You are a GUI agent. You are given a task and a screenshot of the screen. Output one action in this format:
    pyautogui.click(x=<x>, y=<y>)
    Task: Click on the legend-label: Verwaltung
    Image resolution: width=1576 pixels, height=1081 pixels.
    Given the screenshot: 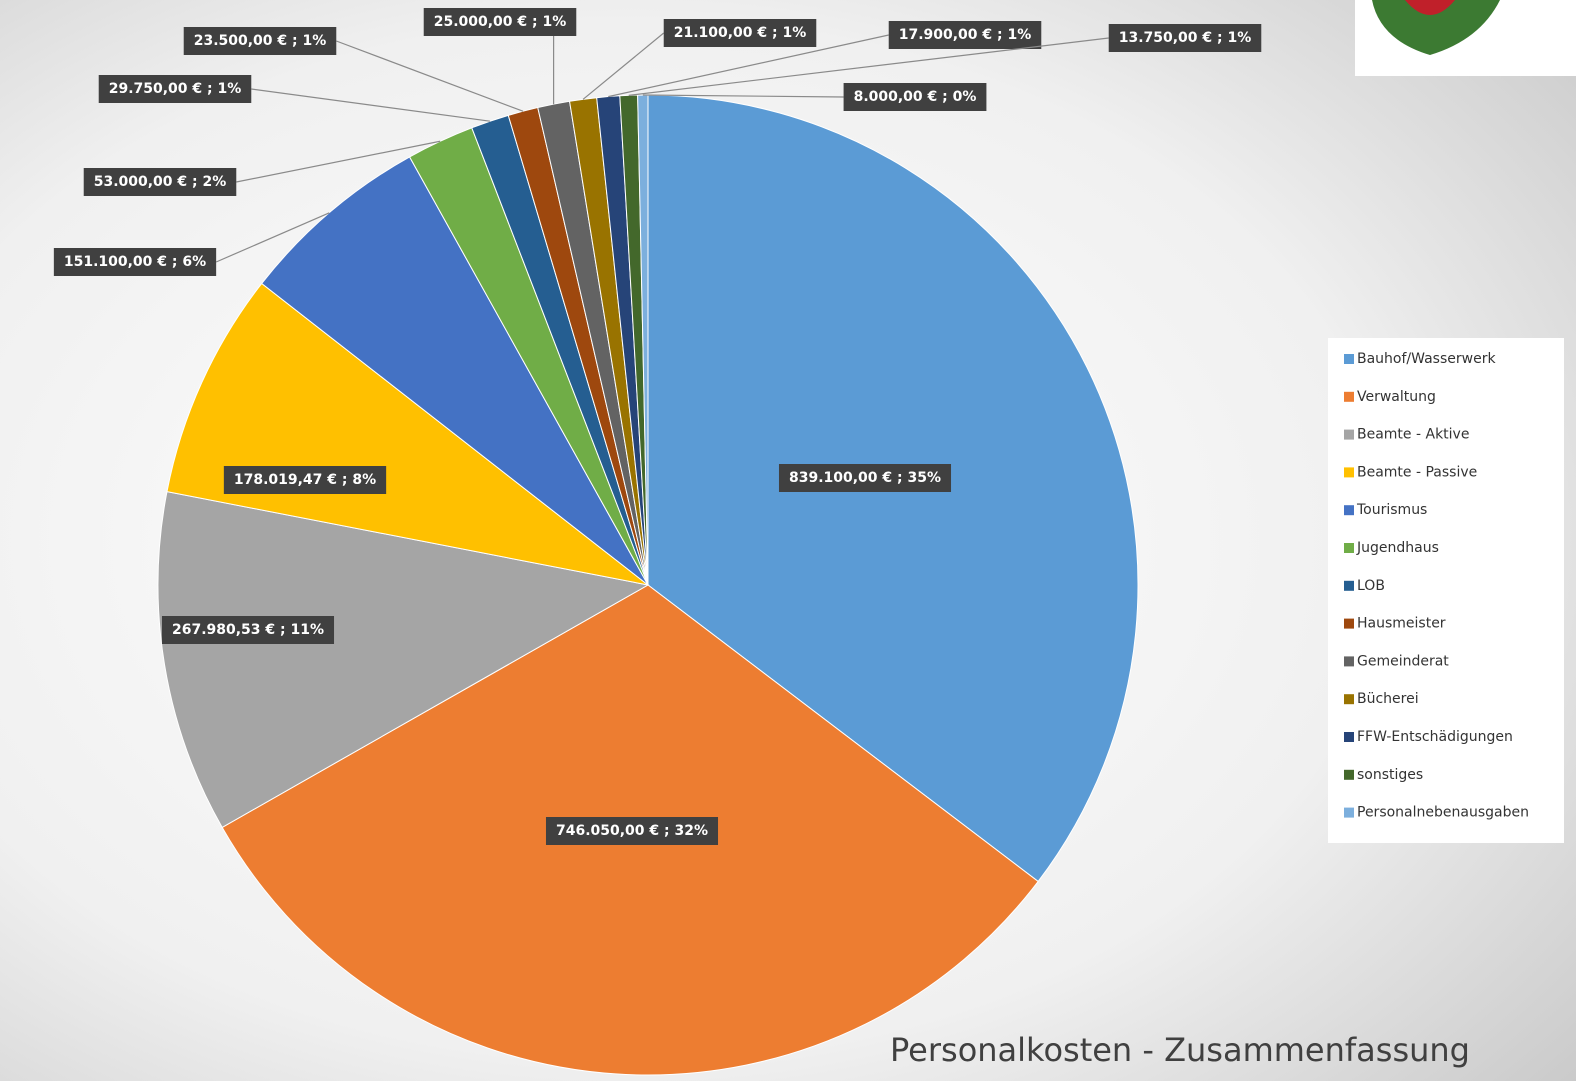 What is the action you would take?
    pyautogui.click(x=1396, y=397)
    